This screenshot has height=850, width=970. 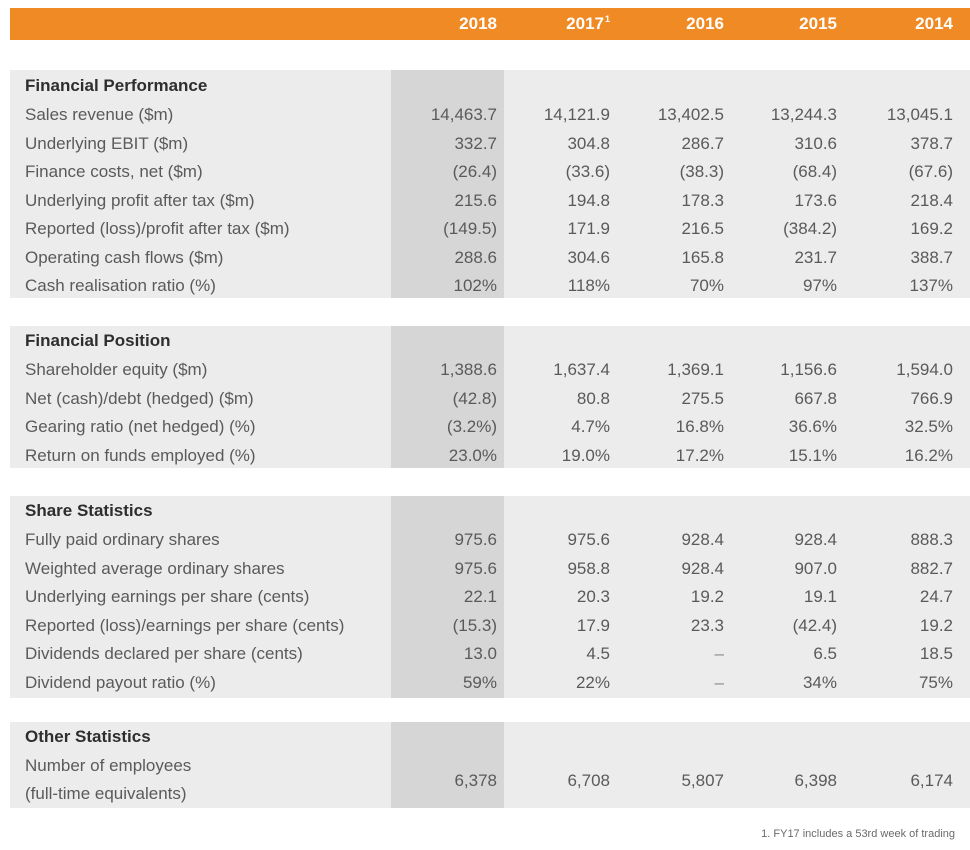 I want to click on value-2014: 24.7, so click(x=936, y=596).